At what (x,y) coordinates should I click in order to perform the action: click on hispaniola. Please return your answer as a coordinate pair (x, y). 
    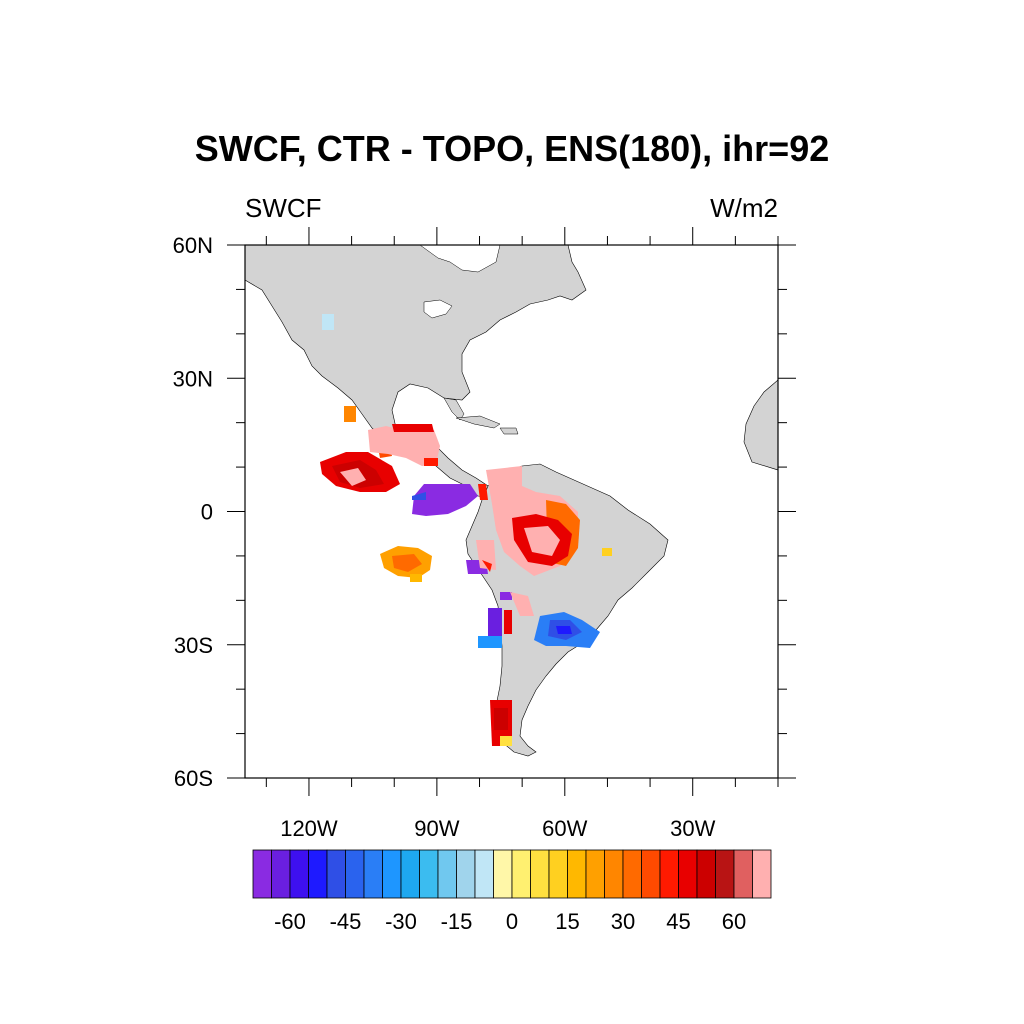
    Looking at the image, I should click on (509, 431).